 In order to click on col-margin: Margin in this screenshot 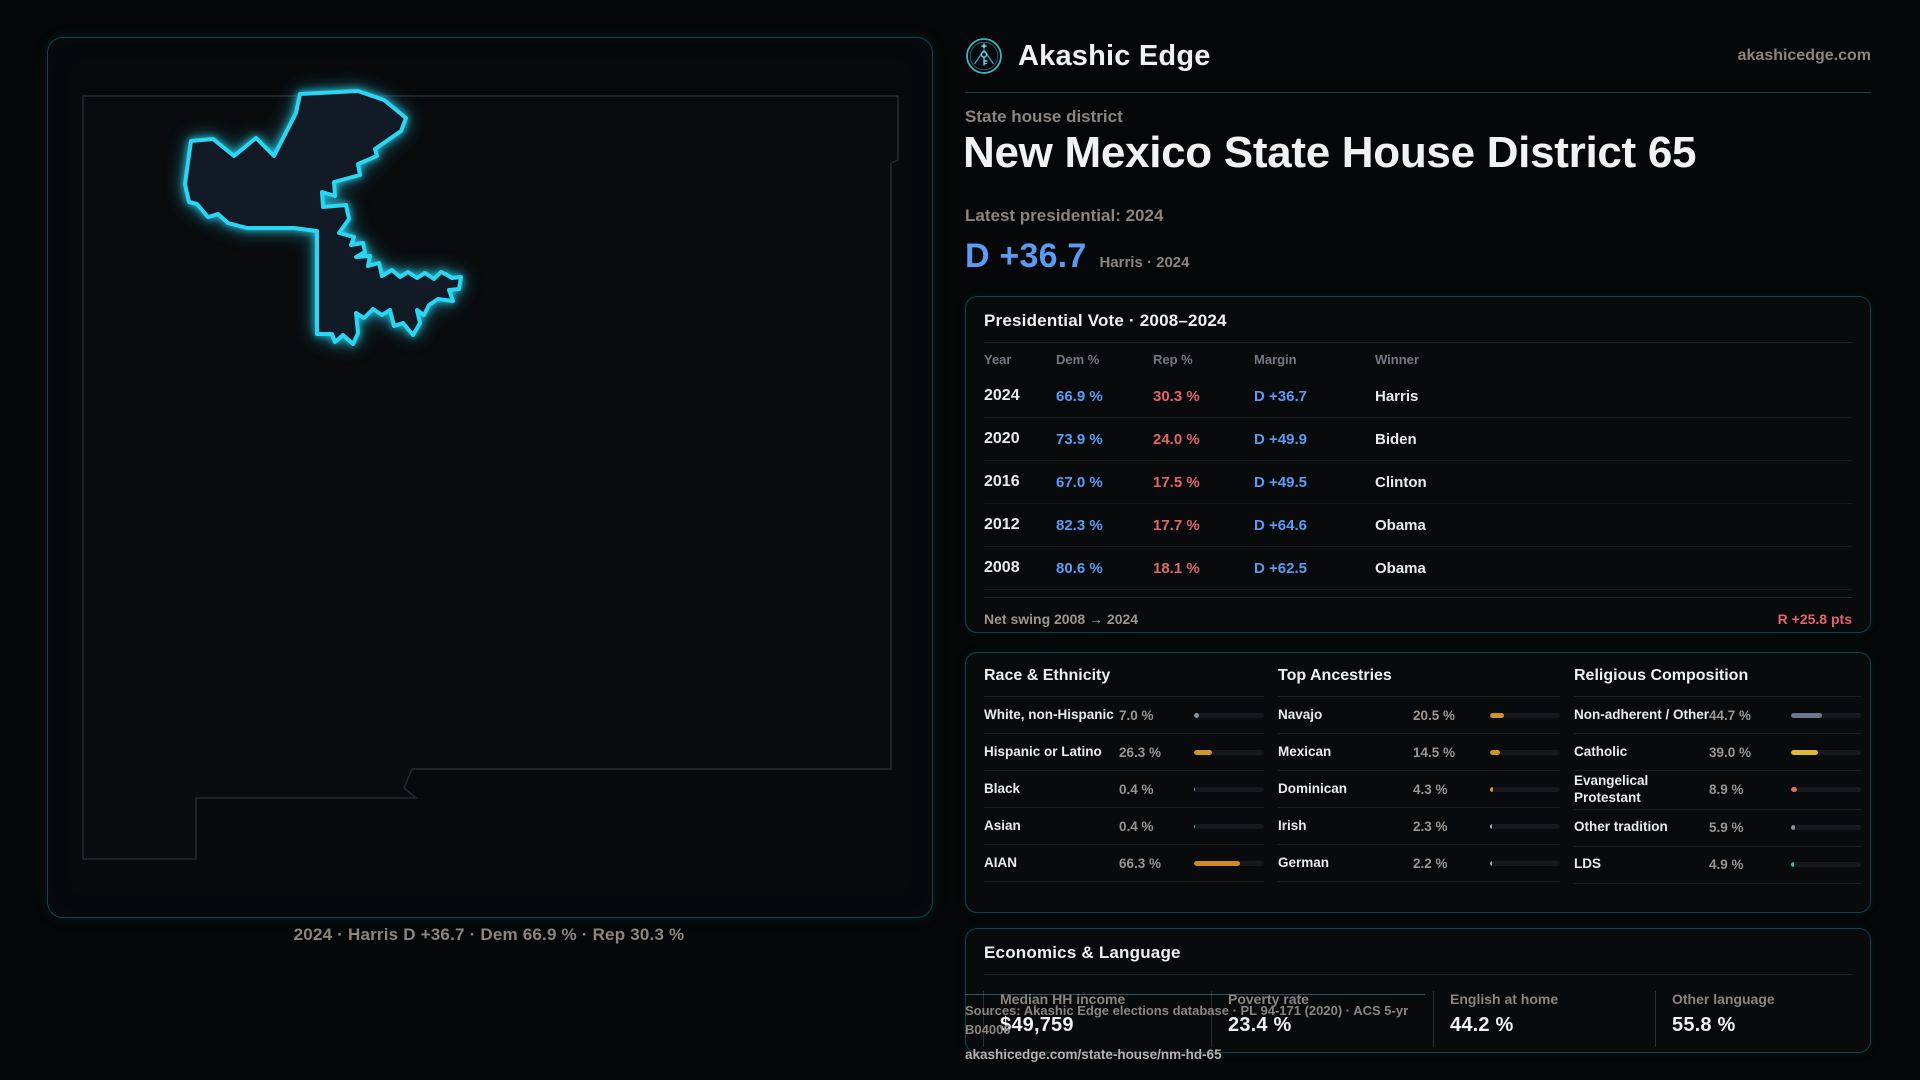, I will do `click(1275, 359)`.